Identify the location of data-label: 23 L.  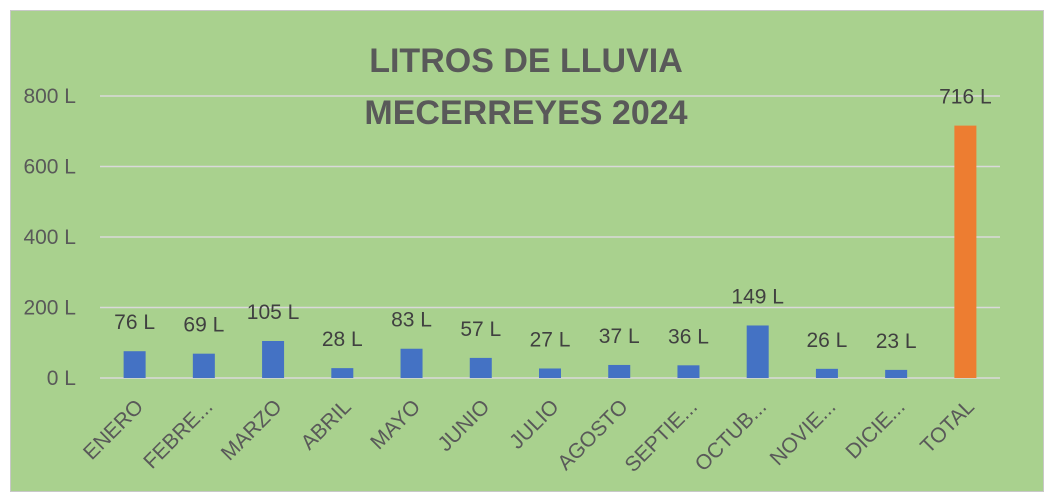
(896, 341).